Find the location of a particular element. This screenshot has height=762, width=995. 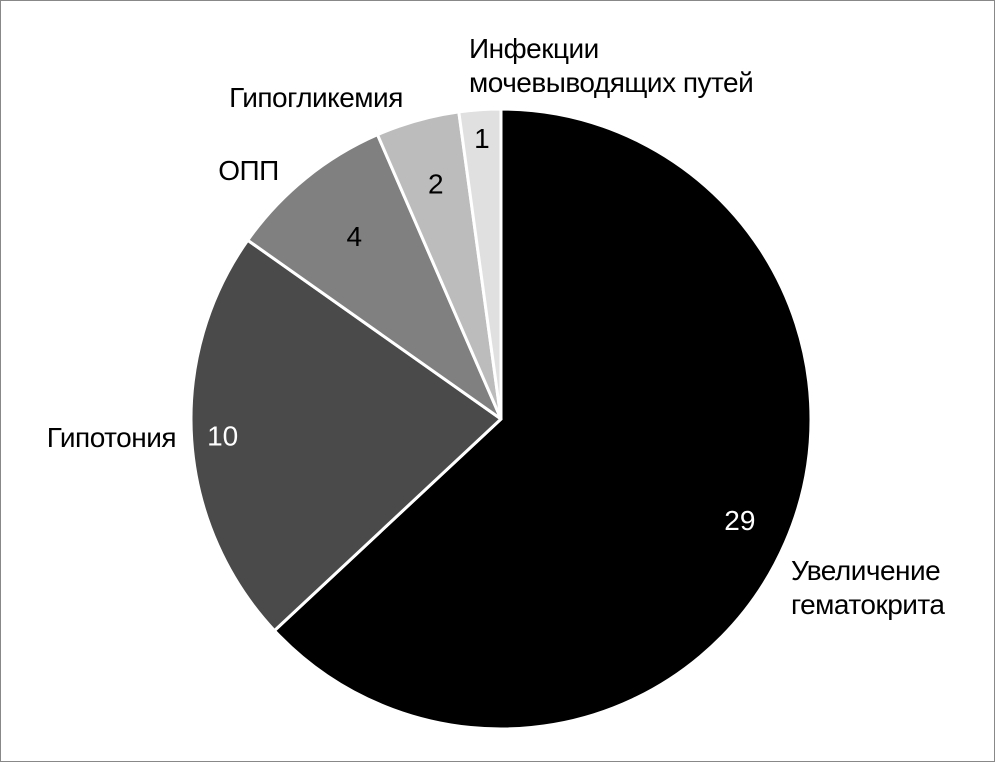

value-label: 29 is located at coordinates (739, 520).